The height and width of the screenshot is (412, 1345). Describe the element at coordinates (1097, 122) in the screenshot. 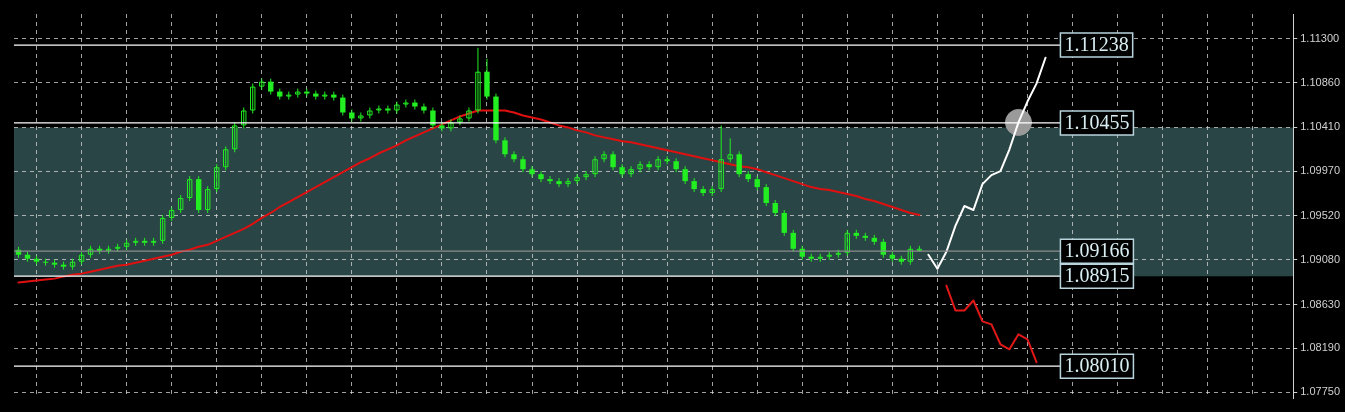

I see `ref-line-label: 1.10455` at that location.